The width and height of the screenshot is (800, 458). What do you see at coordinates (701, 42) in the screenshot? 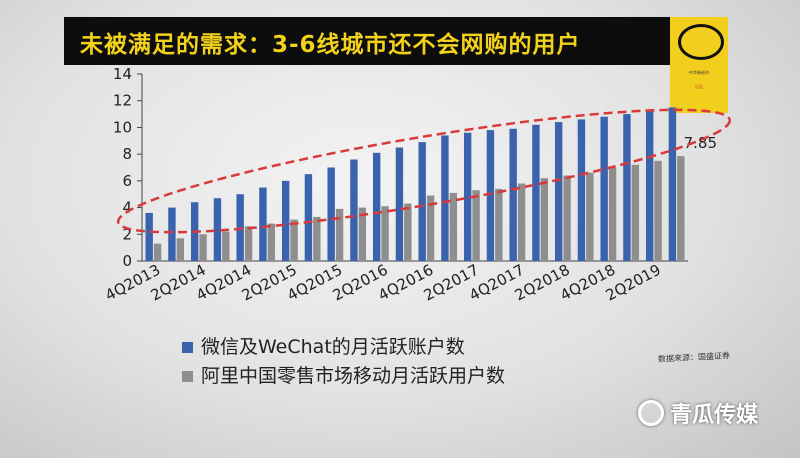
I see `brand-logo-icon` at bounding box center [701, 42].